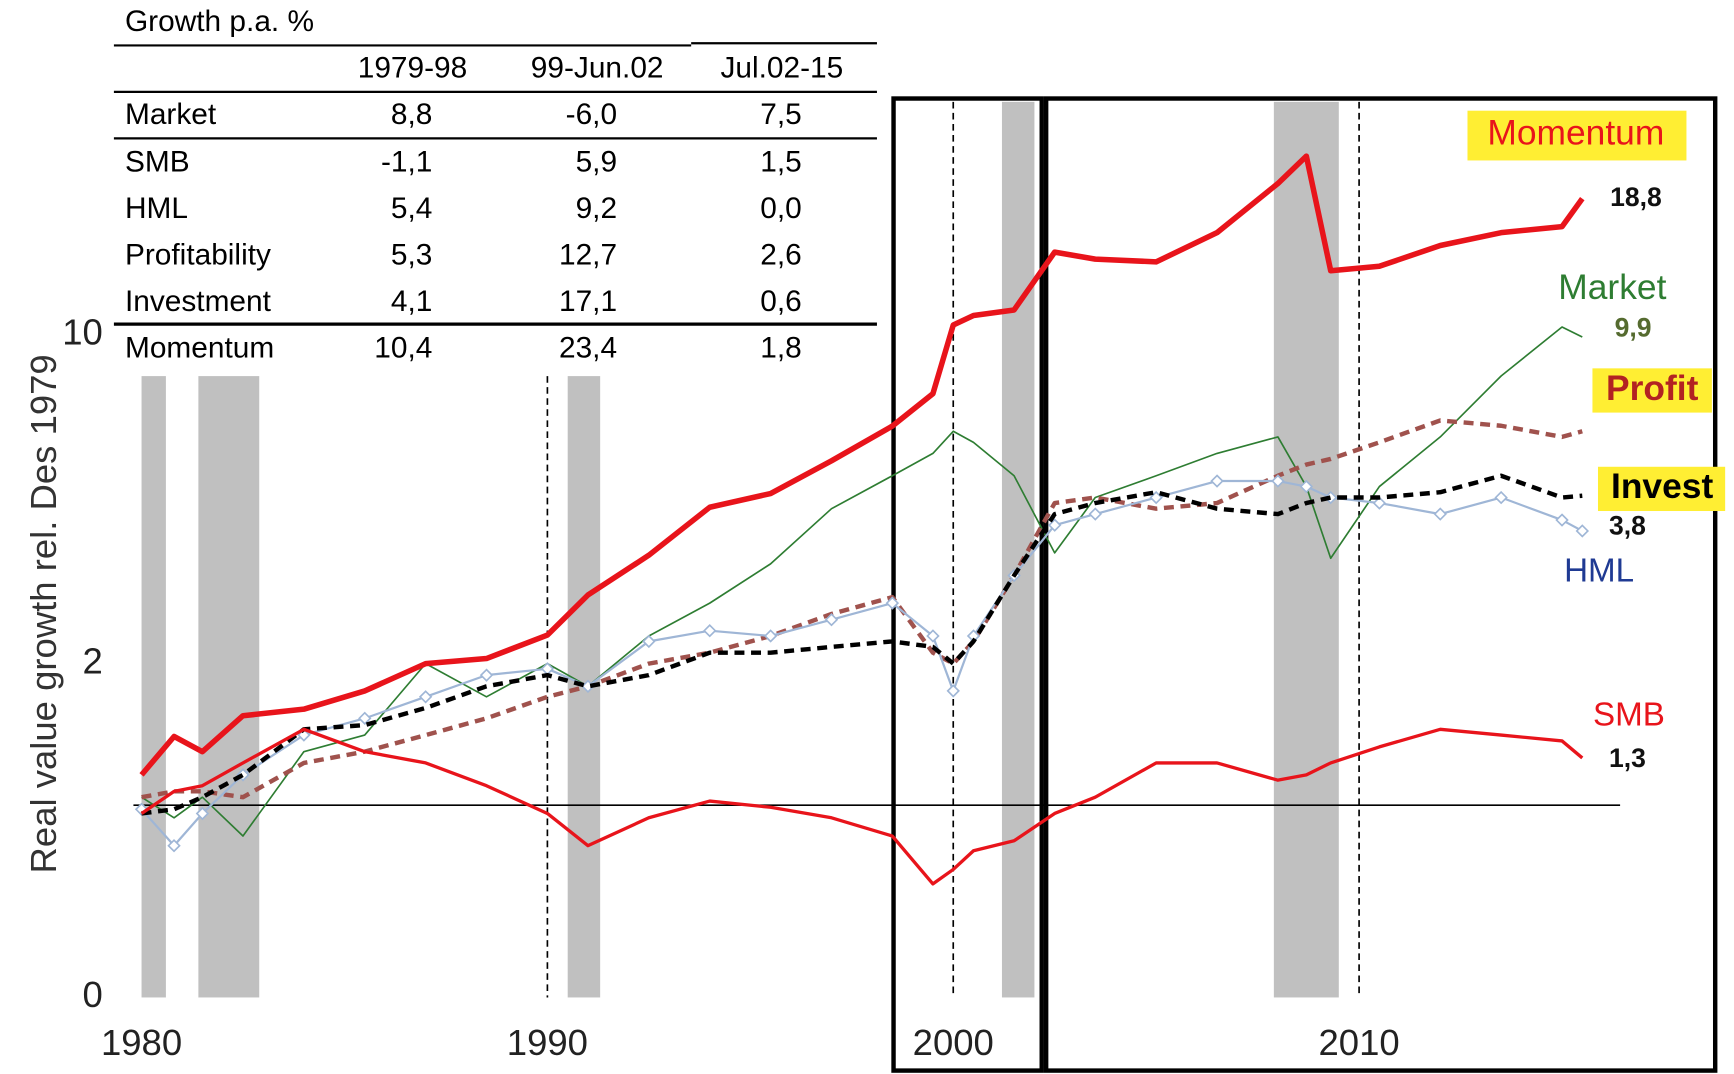  What do you see at coordinates (781, 347) in the screenshot?
I see `table-cell: 1,8` at bounding box center [781, 347].